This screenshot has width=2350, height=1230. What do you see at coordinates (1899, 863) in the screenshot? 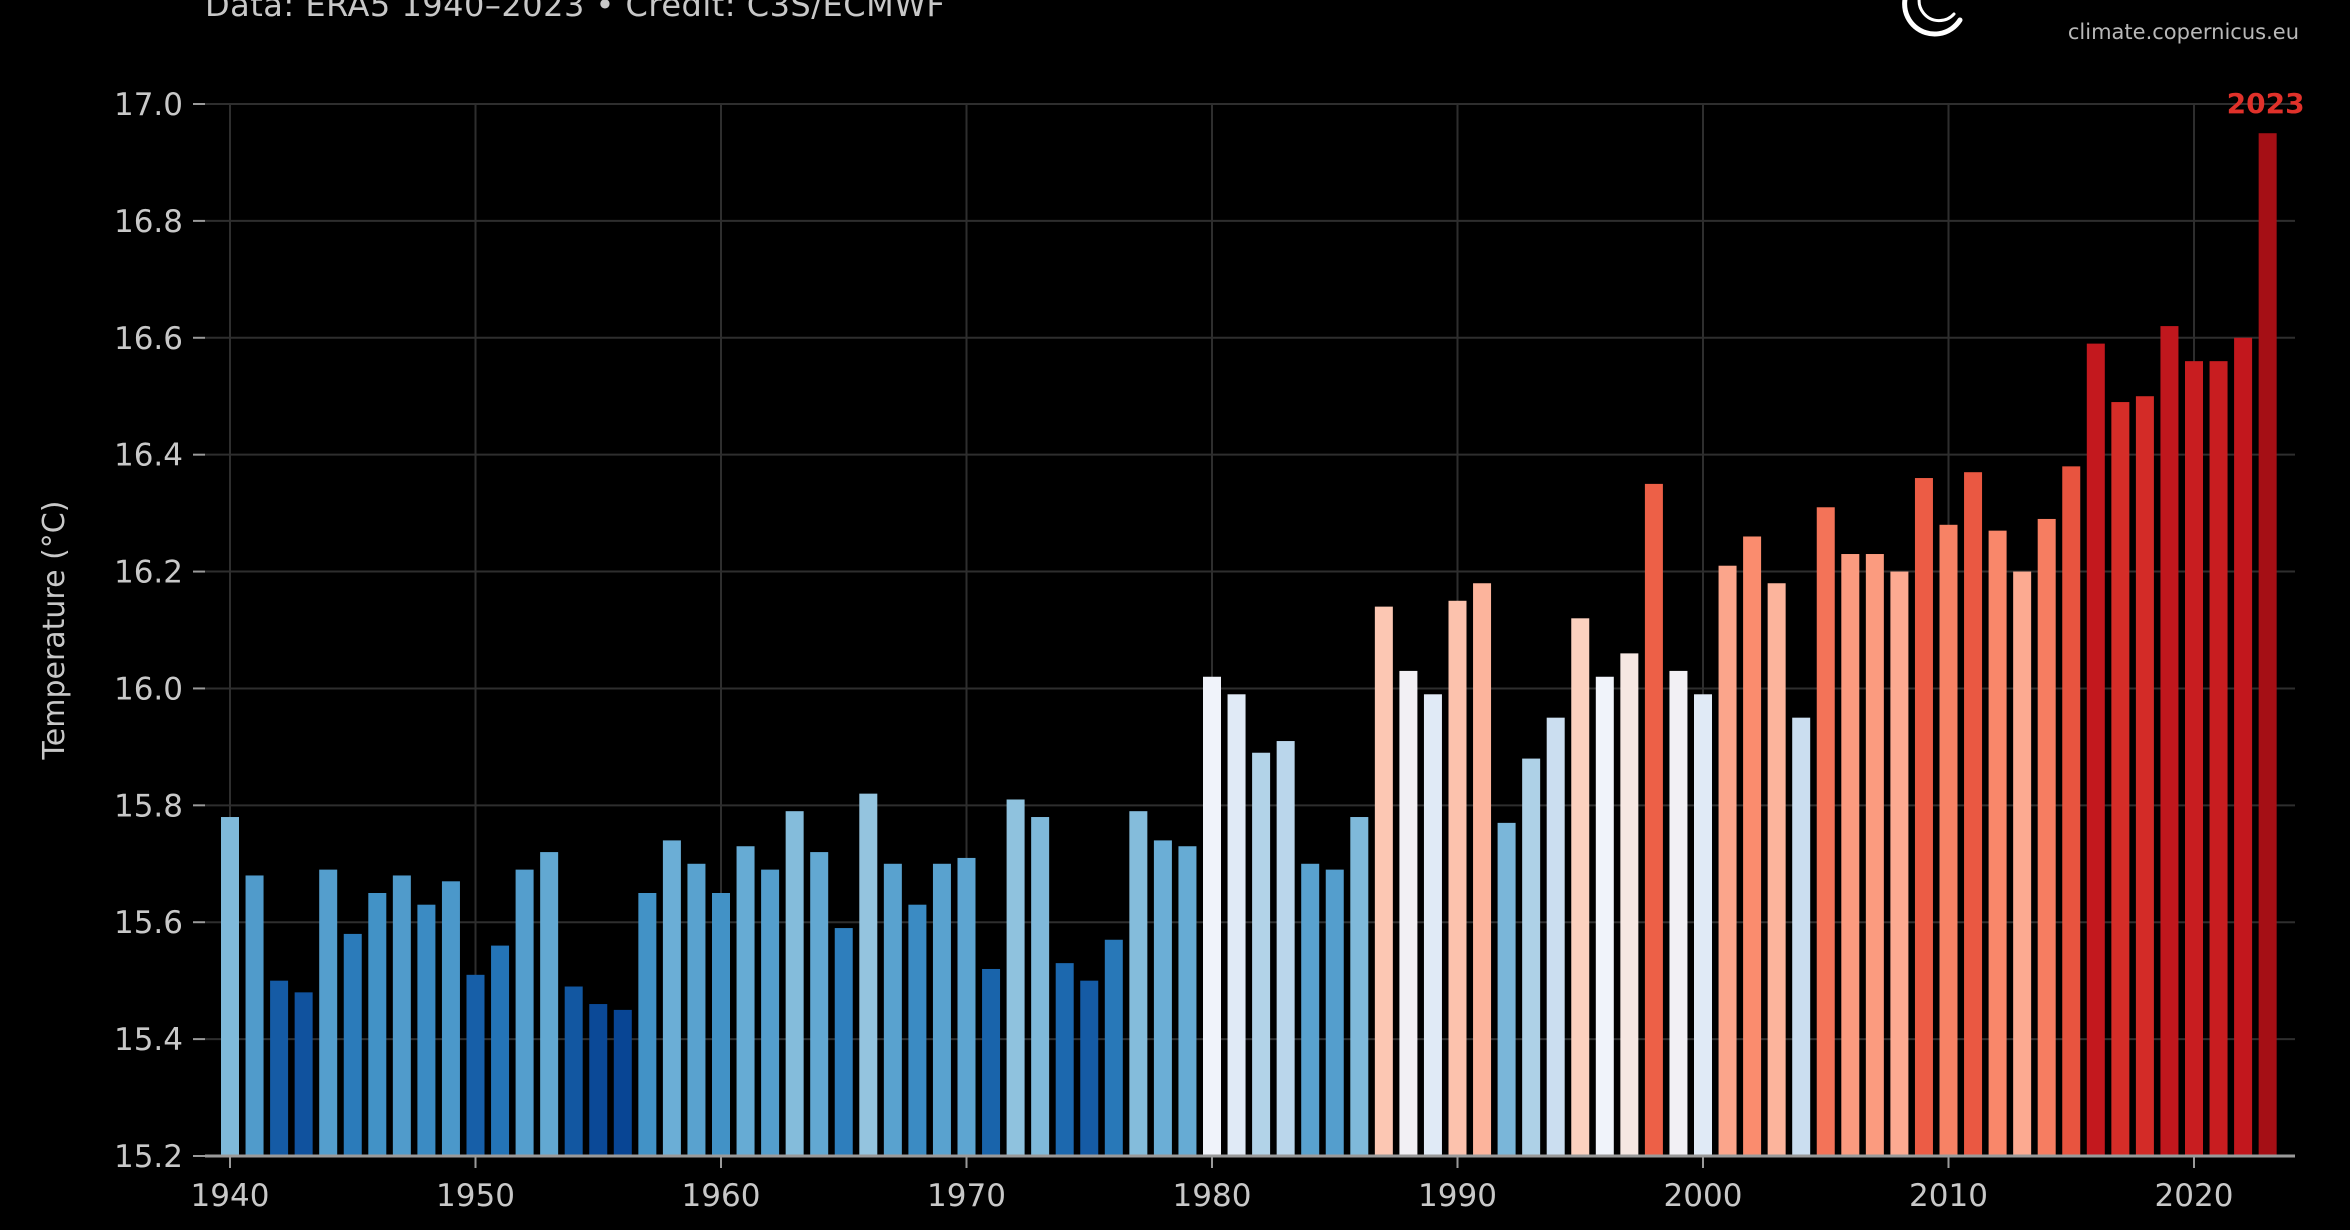
I see `bar-2008` at bounding box center [1899, 863].